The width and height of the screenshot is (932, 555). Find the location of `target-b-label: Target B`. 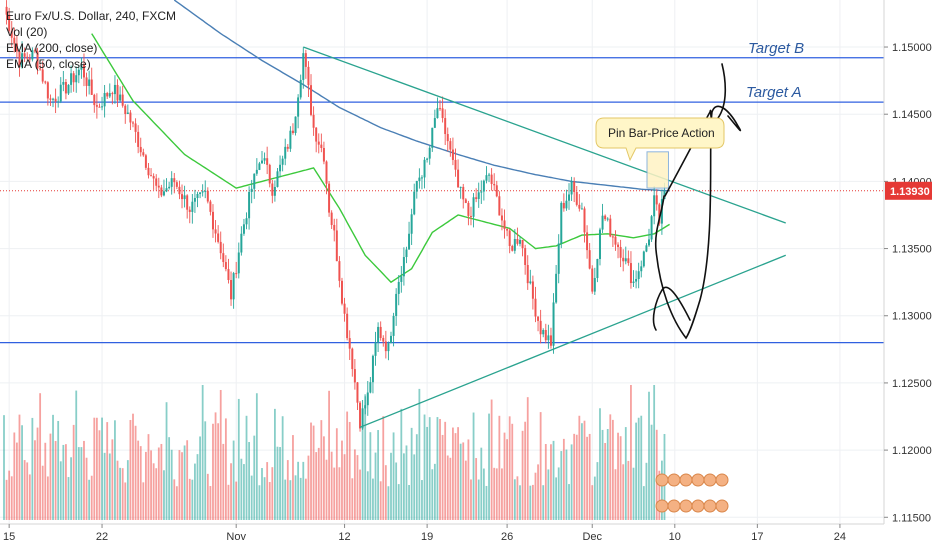

target-b-label: Target B is located at coordinates (776, 48).